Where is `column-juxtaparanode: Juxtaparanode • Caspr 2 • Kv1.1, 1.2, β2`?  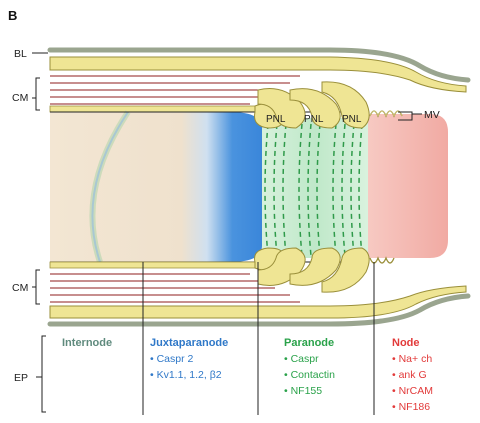 column-juxtaparanode: Juxtaparanode • Caspr 2 • Kv1.1, 1.2, β2 is located at coordinates (189, 359).